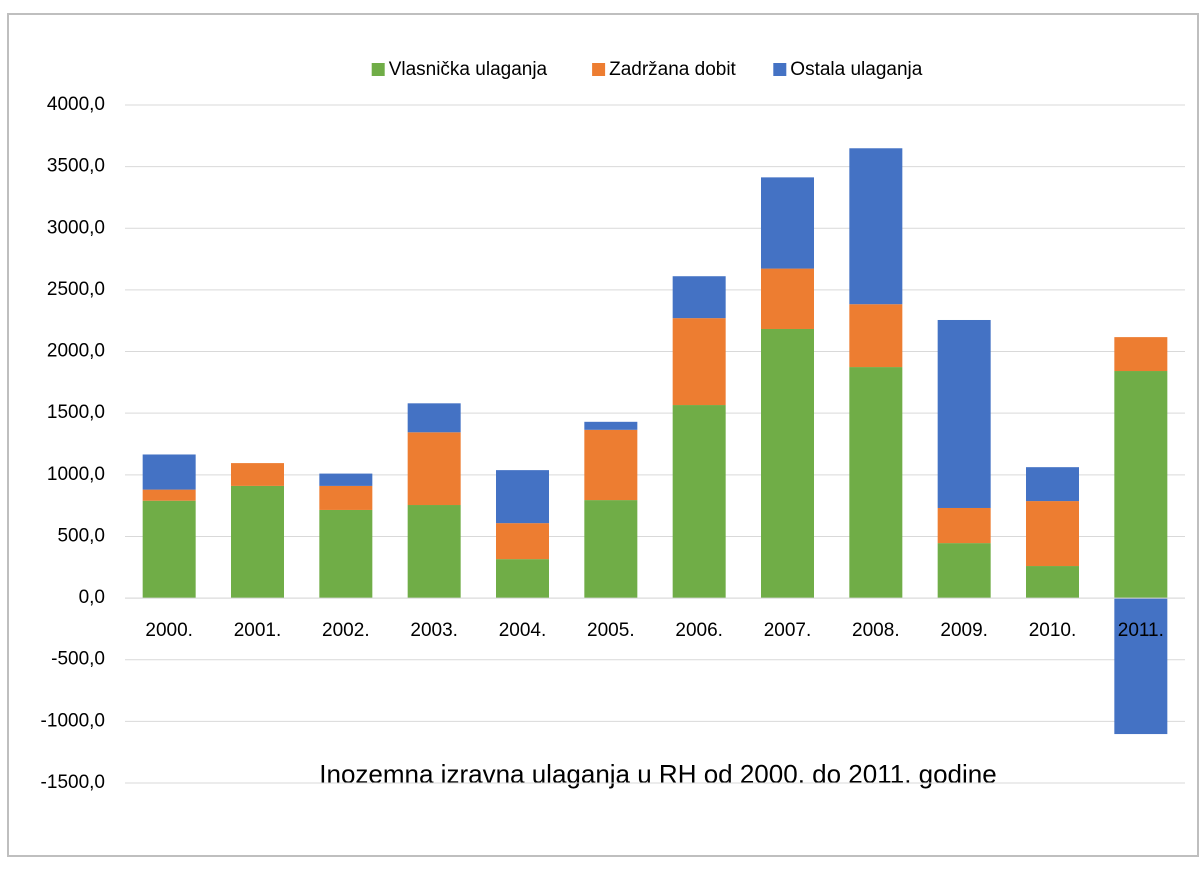 The image size is (1203, 869). What do you see at coordinates (76, 289) in the screenshot?
I see `y-tick-label: 2500,0` at bounding box center [76, 289].